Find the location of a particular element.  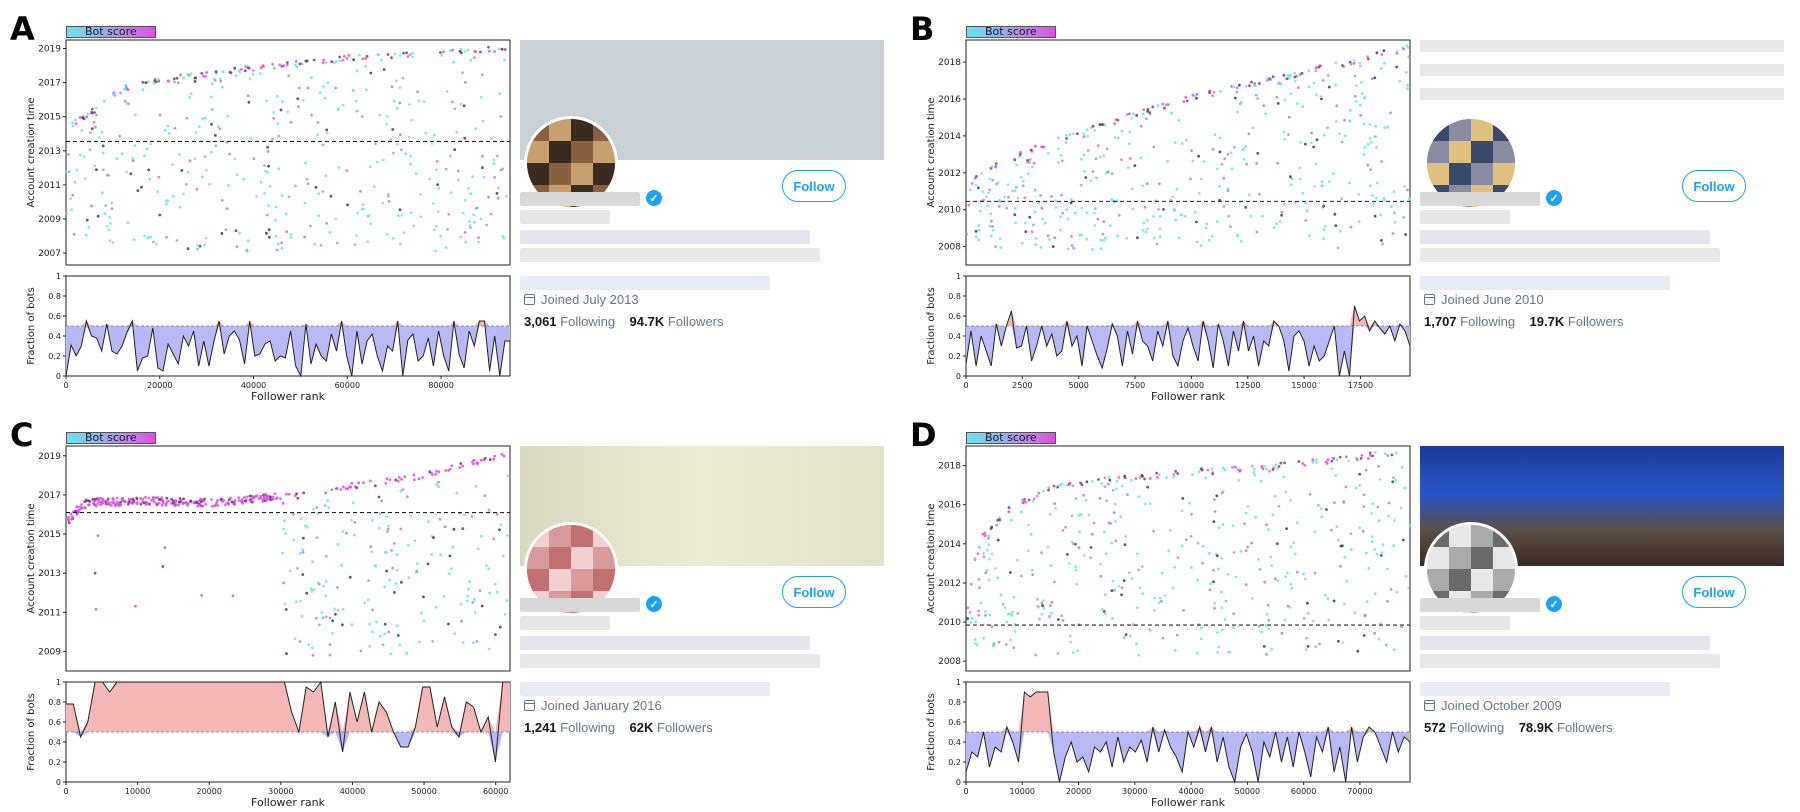

following-count: 3,061 is located at coordinates (540, 321).